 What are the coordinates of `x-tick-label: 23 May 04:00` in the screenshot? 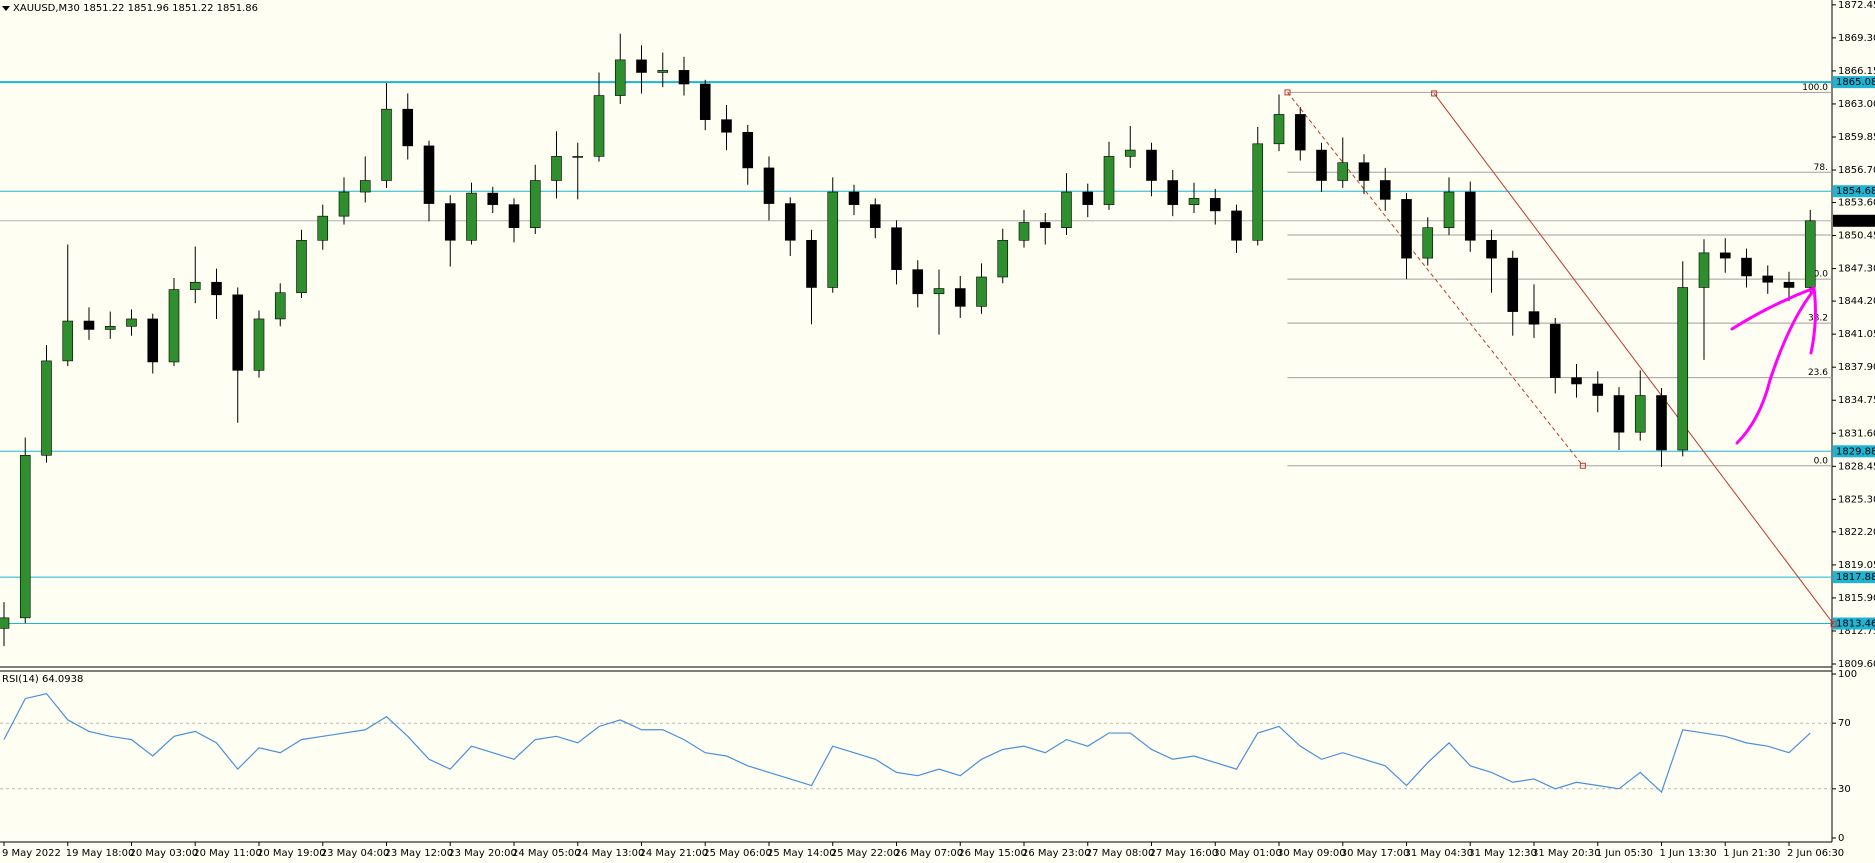 It's located at (355, 853).